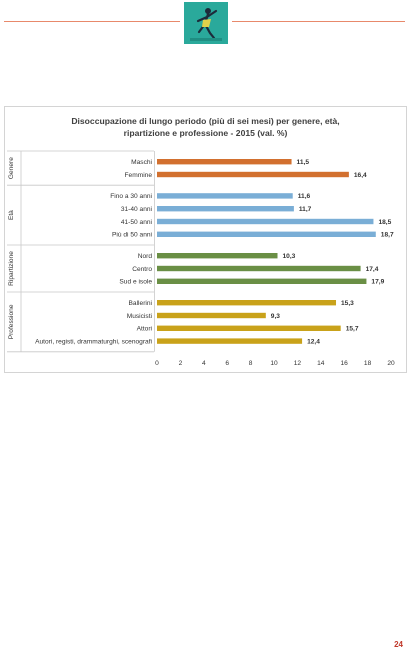  What do you see at coordinates (398, 644) in the screenshot?
I see `page-number: 24` at bounding box center [398, 644].